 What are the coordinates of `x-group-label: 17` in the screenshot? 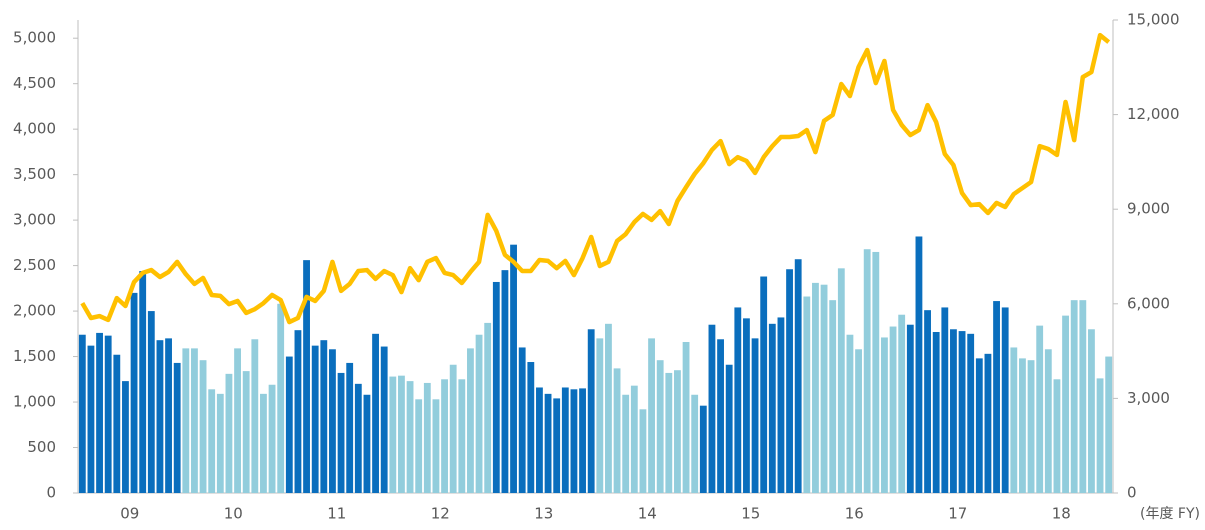 It's located at (957, 514).